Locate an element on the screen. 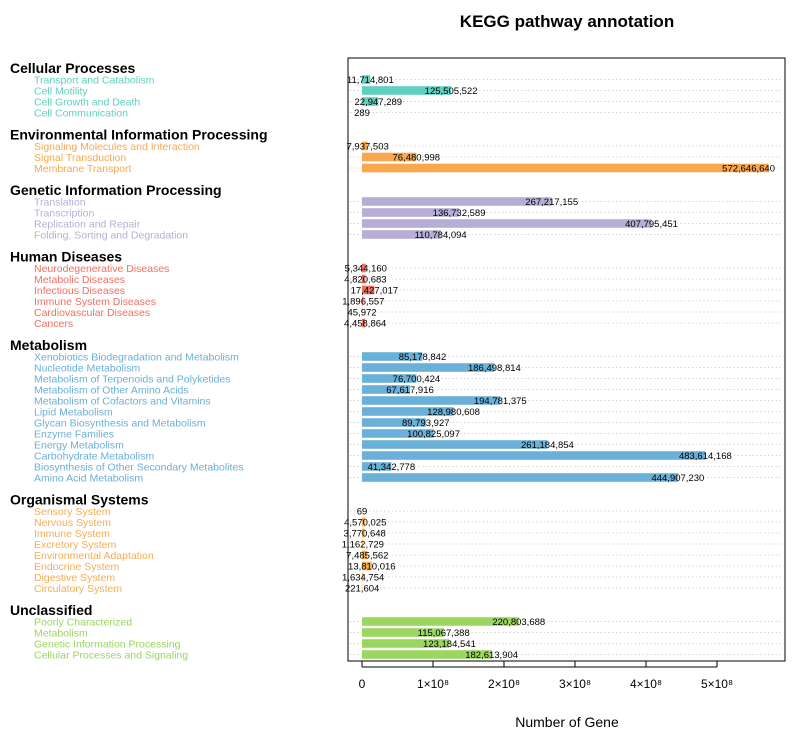 The image size is (797, 736). data-label: 125,505,522 is located at coordinates (451, 91).